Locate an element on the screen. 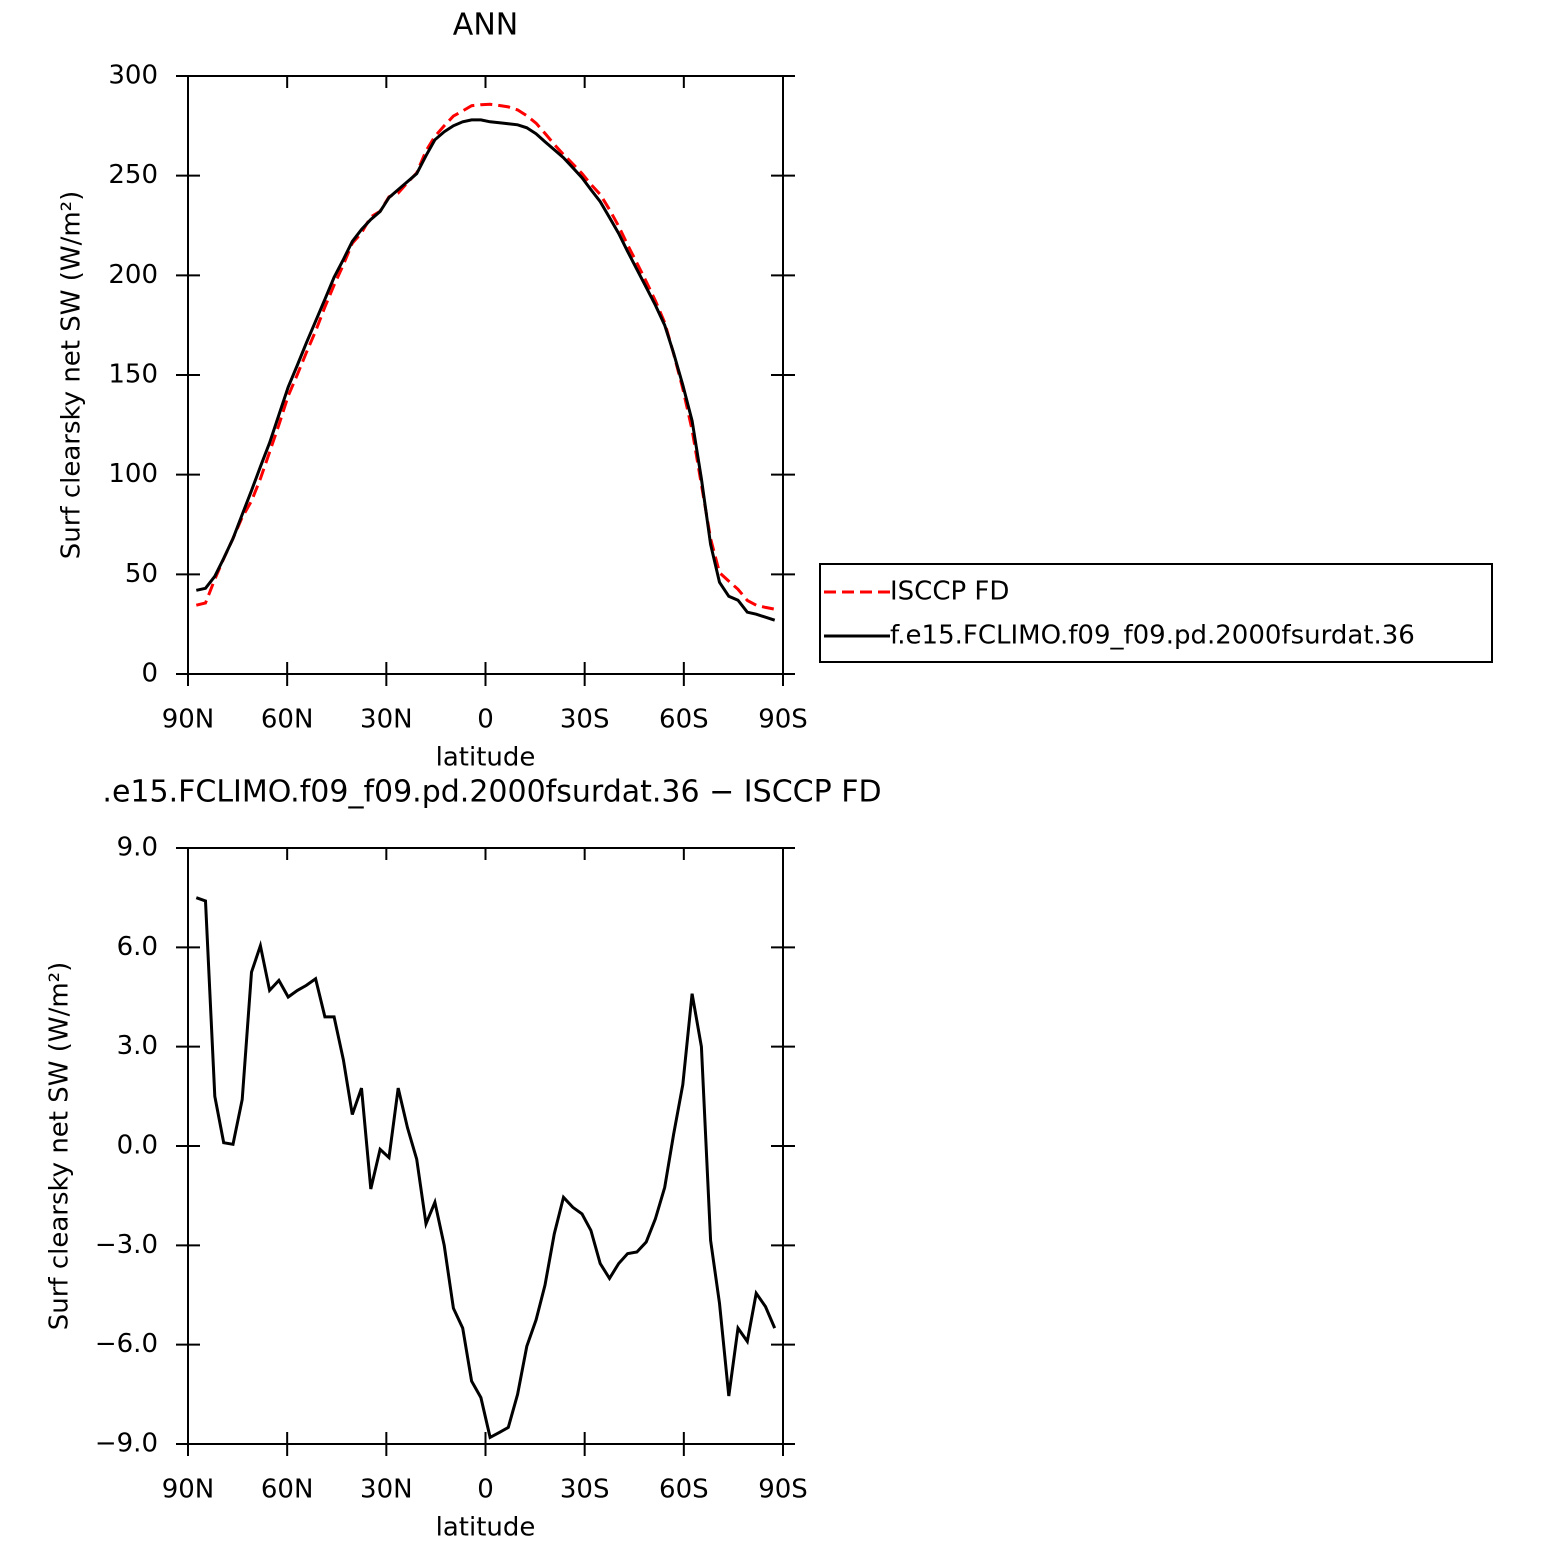  y-tick-label: 300 is located at coordinates (133, 76).